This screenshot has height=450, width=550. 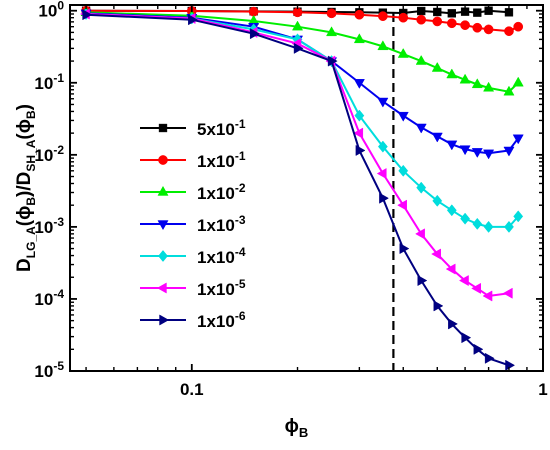 I want to click on legend-label-2: 1x10⁻², so click(x=221, y=192).